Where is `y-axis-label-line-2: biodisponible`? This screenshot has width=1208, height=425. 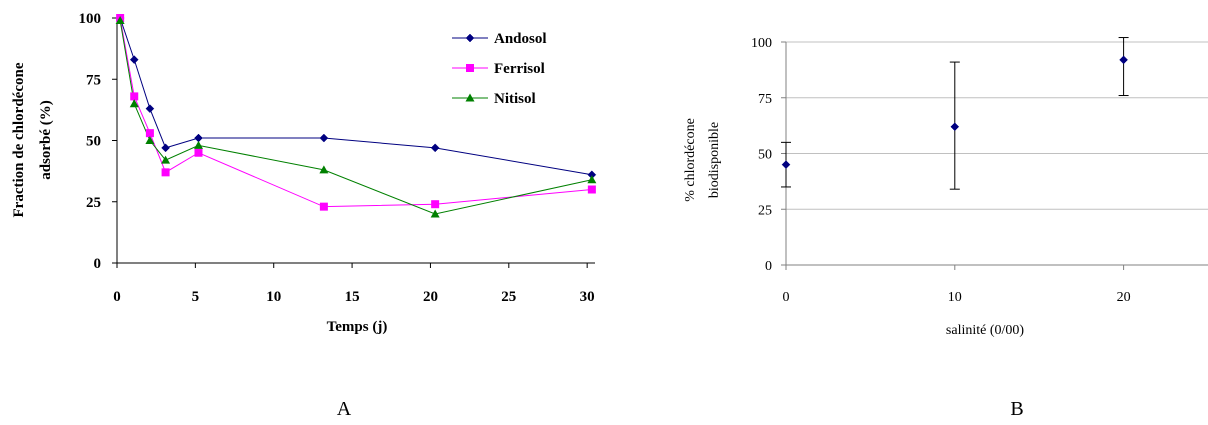
y-axis-label-line-2: biodisponible is located at coordinates (714, 160).